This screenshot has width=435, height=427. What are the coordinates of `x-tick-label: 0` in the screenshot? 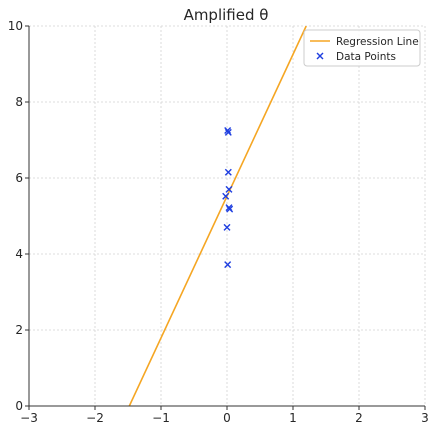 It's located at (227, 418).